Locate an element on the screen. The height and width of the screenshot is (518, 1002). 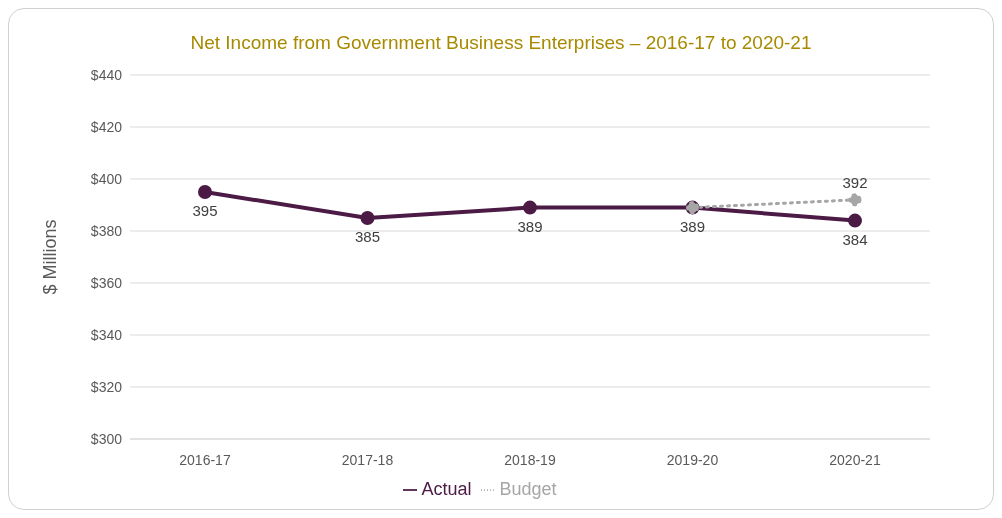
data-label: 395 is located at coordinates (205, 210).